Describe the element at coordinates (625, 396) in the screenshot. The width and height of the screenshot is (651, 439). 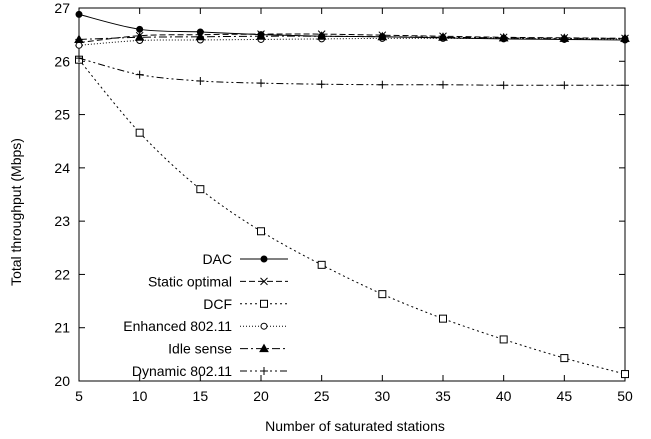
I see `x-tick-label: 50` at that location.